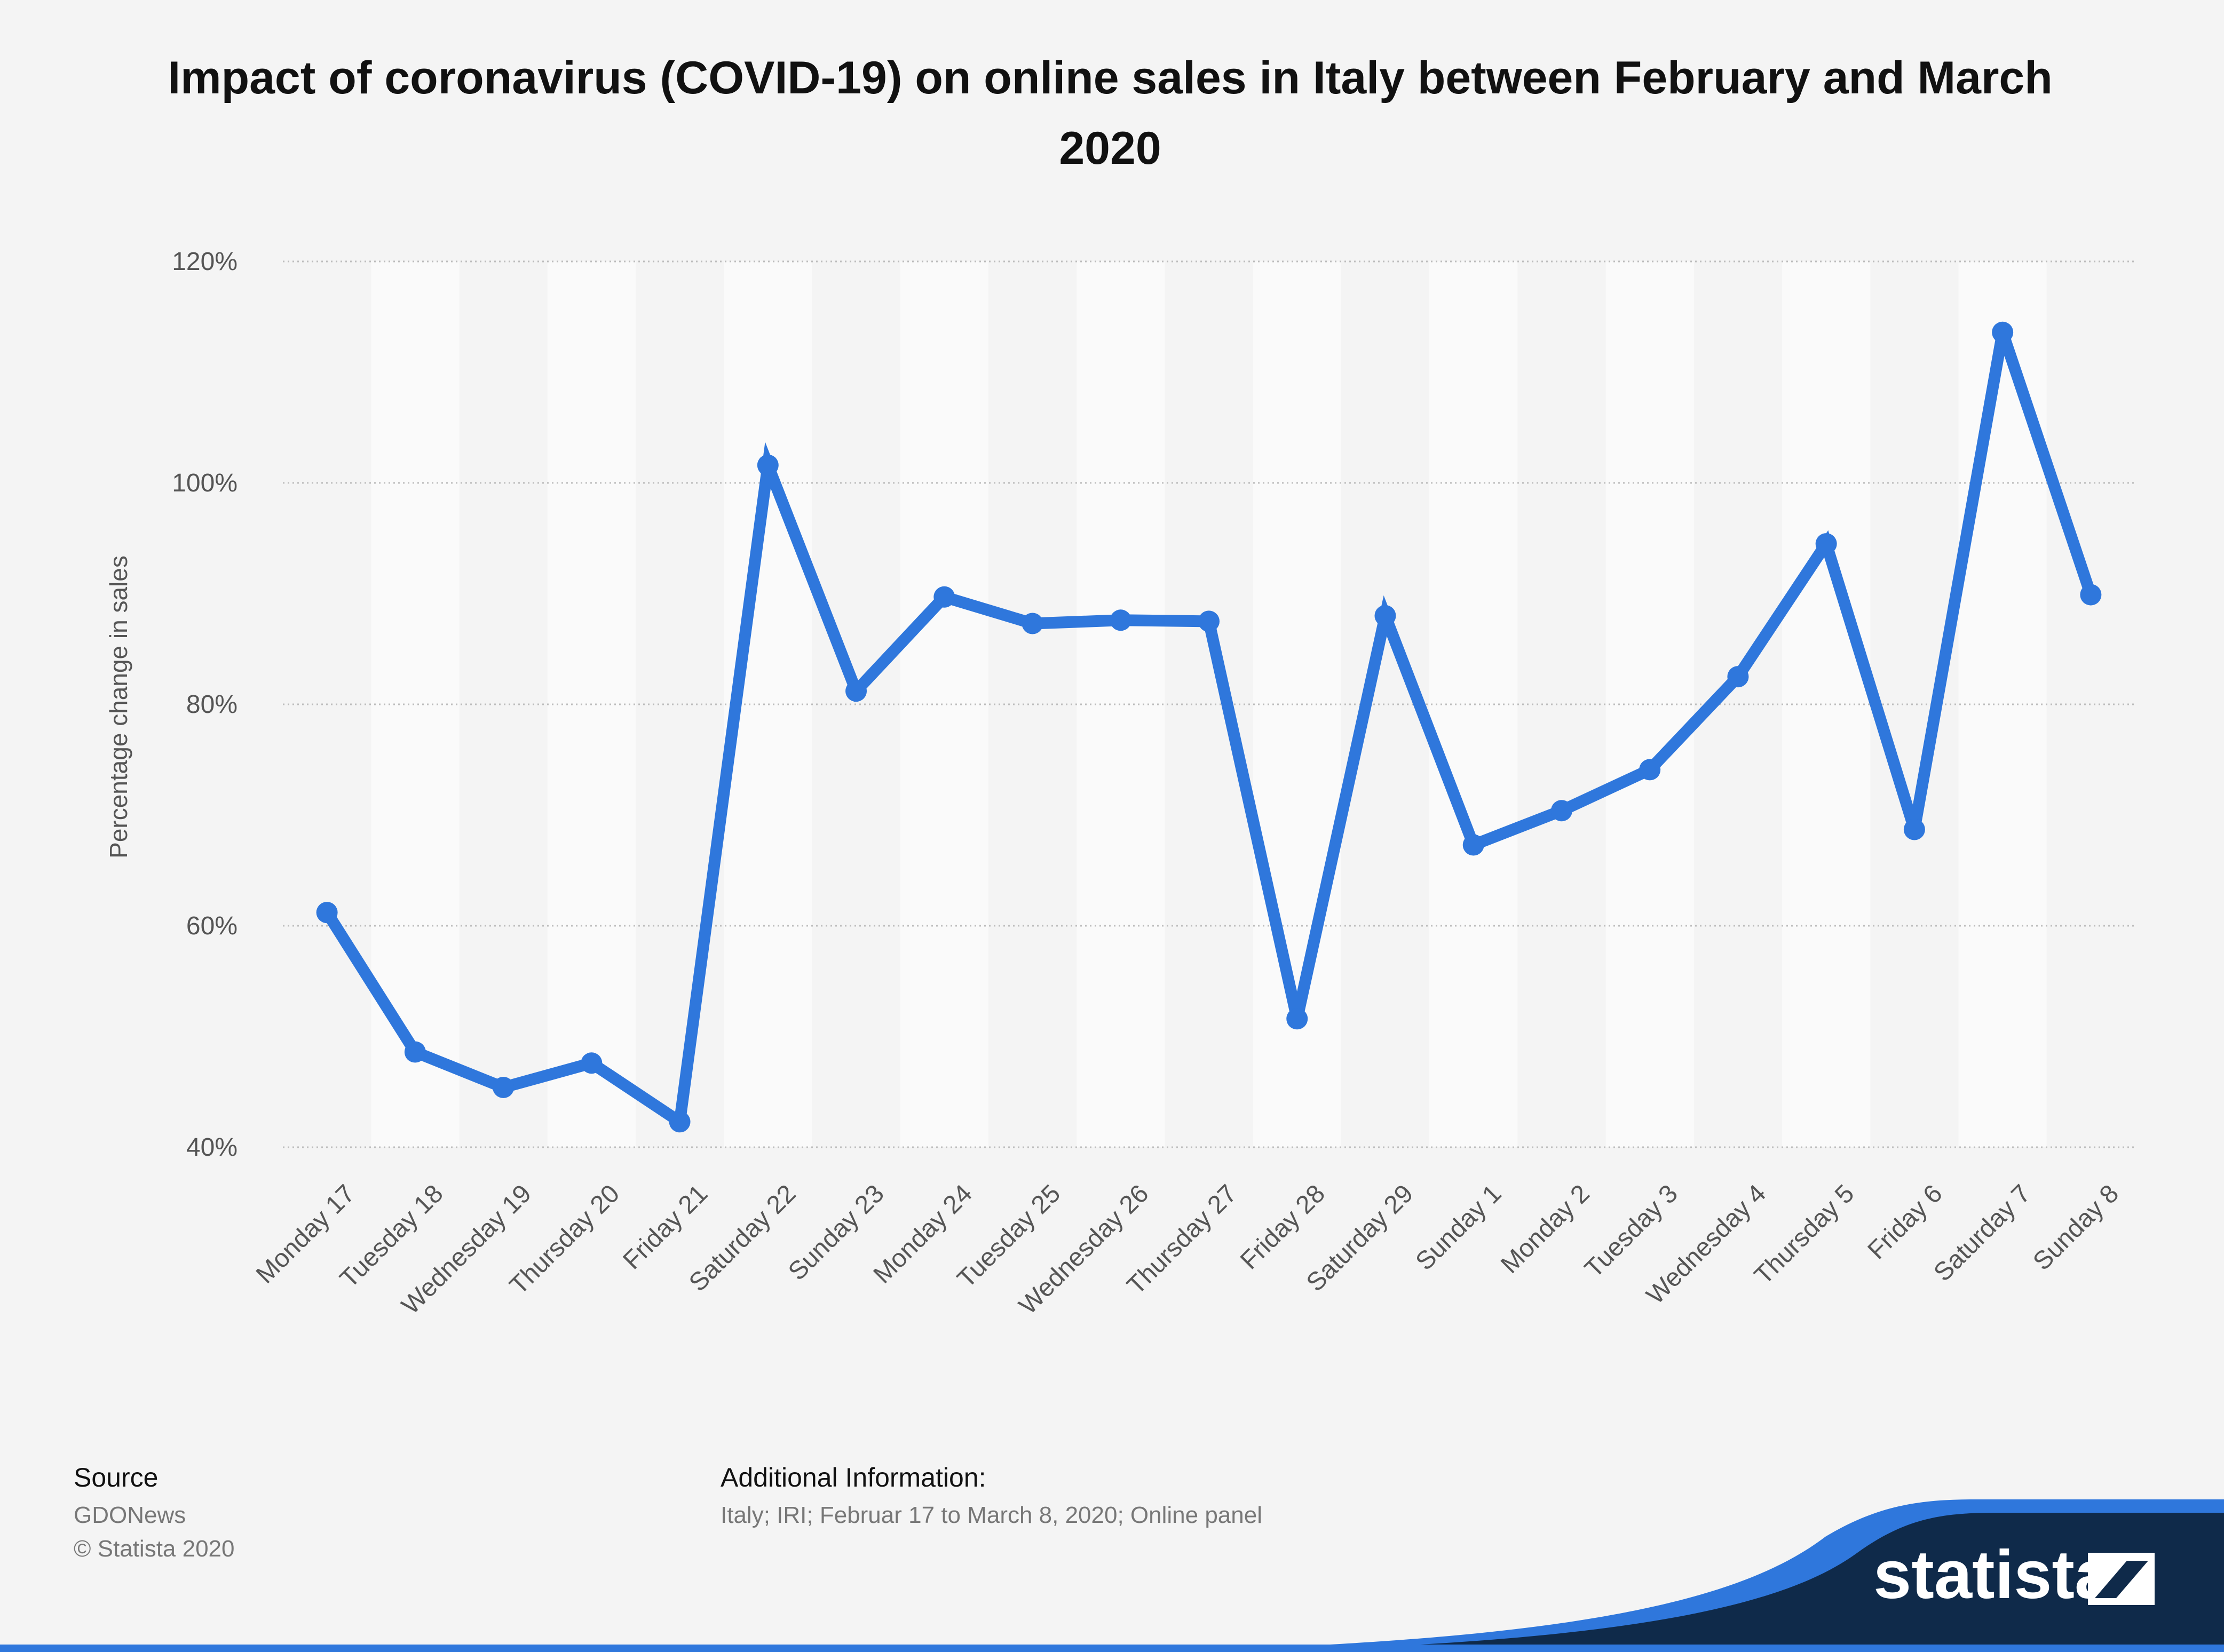  Describe the element at coordinates (205, 262) in the screenshot. I see `y-tick-label: 120%` at that location.